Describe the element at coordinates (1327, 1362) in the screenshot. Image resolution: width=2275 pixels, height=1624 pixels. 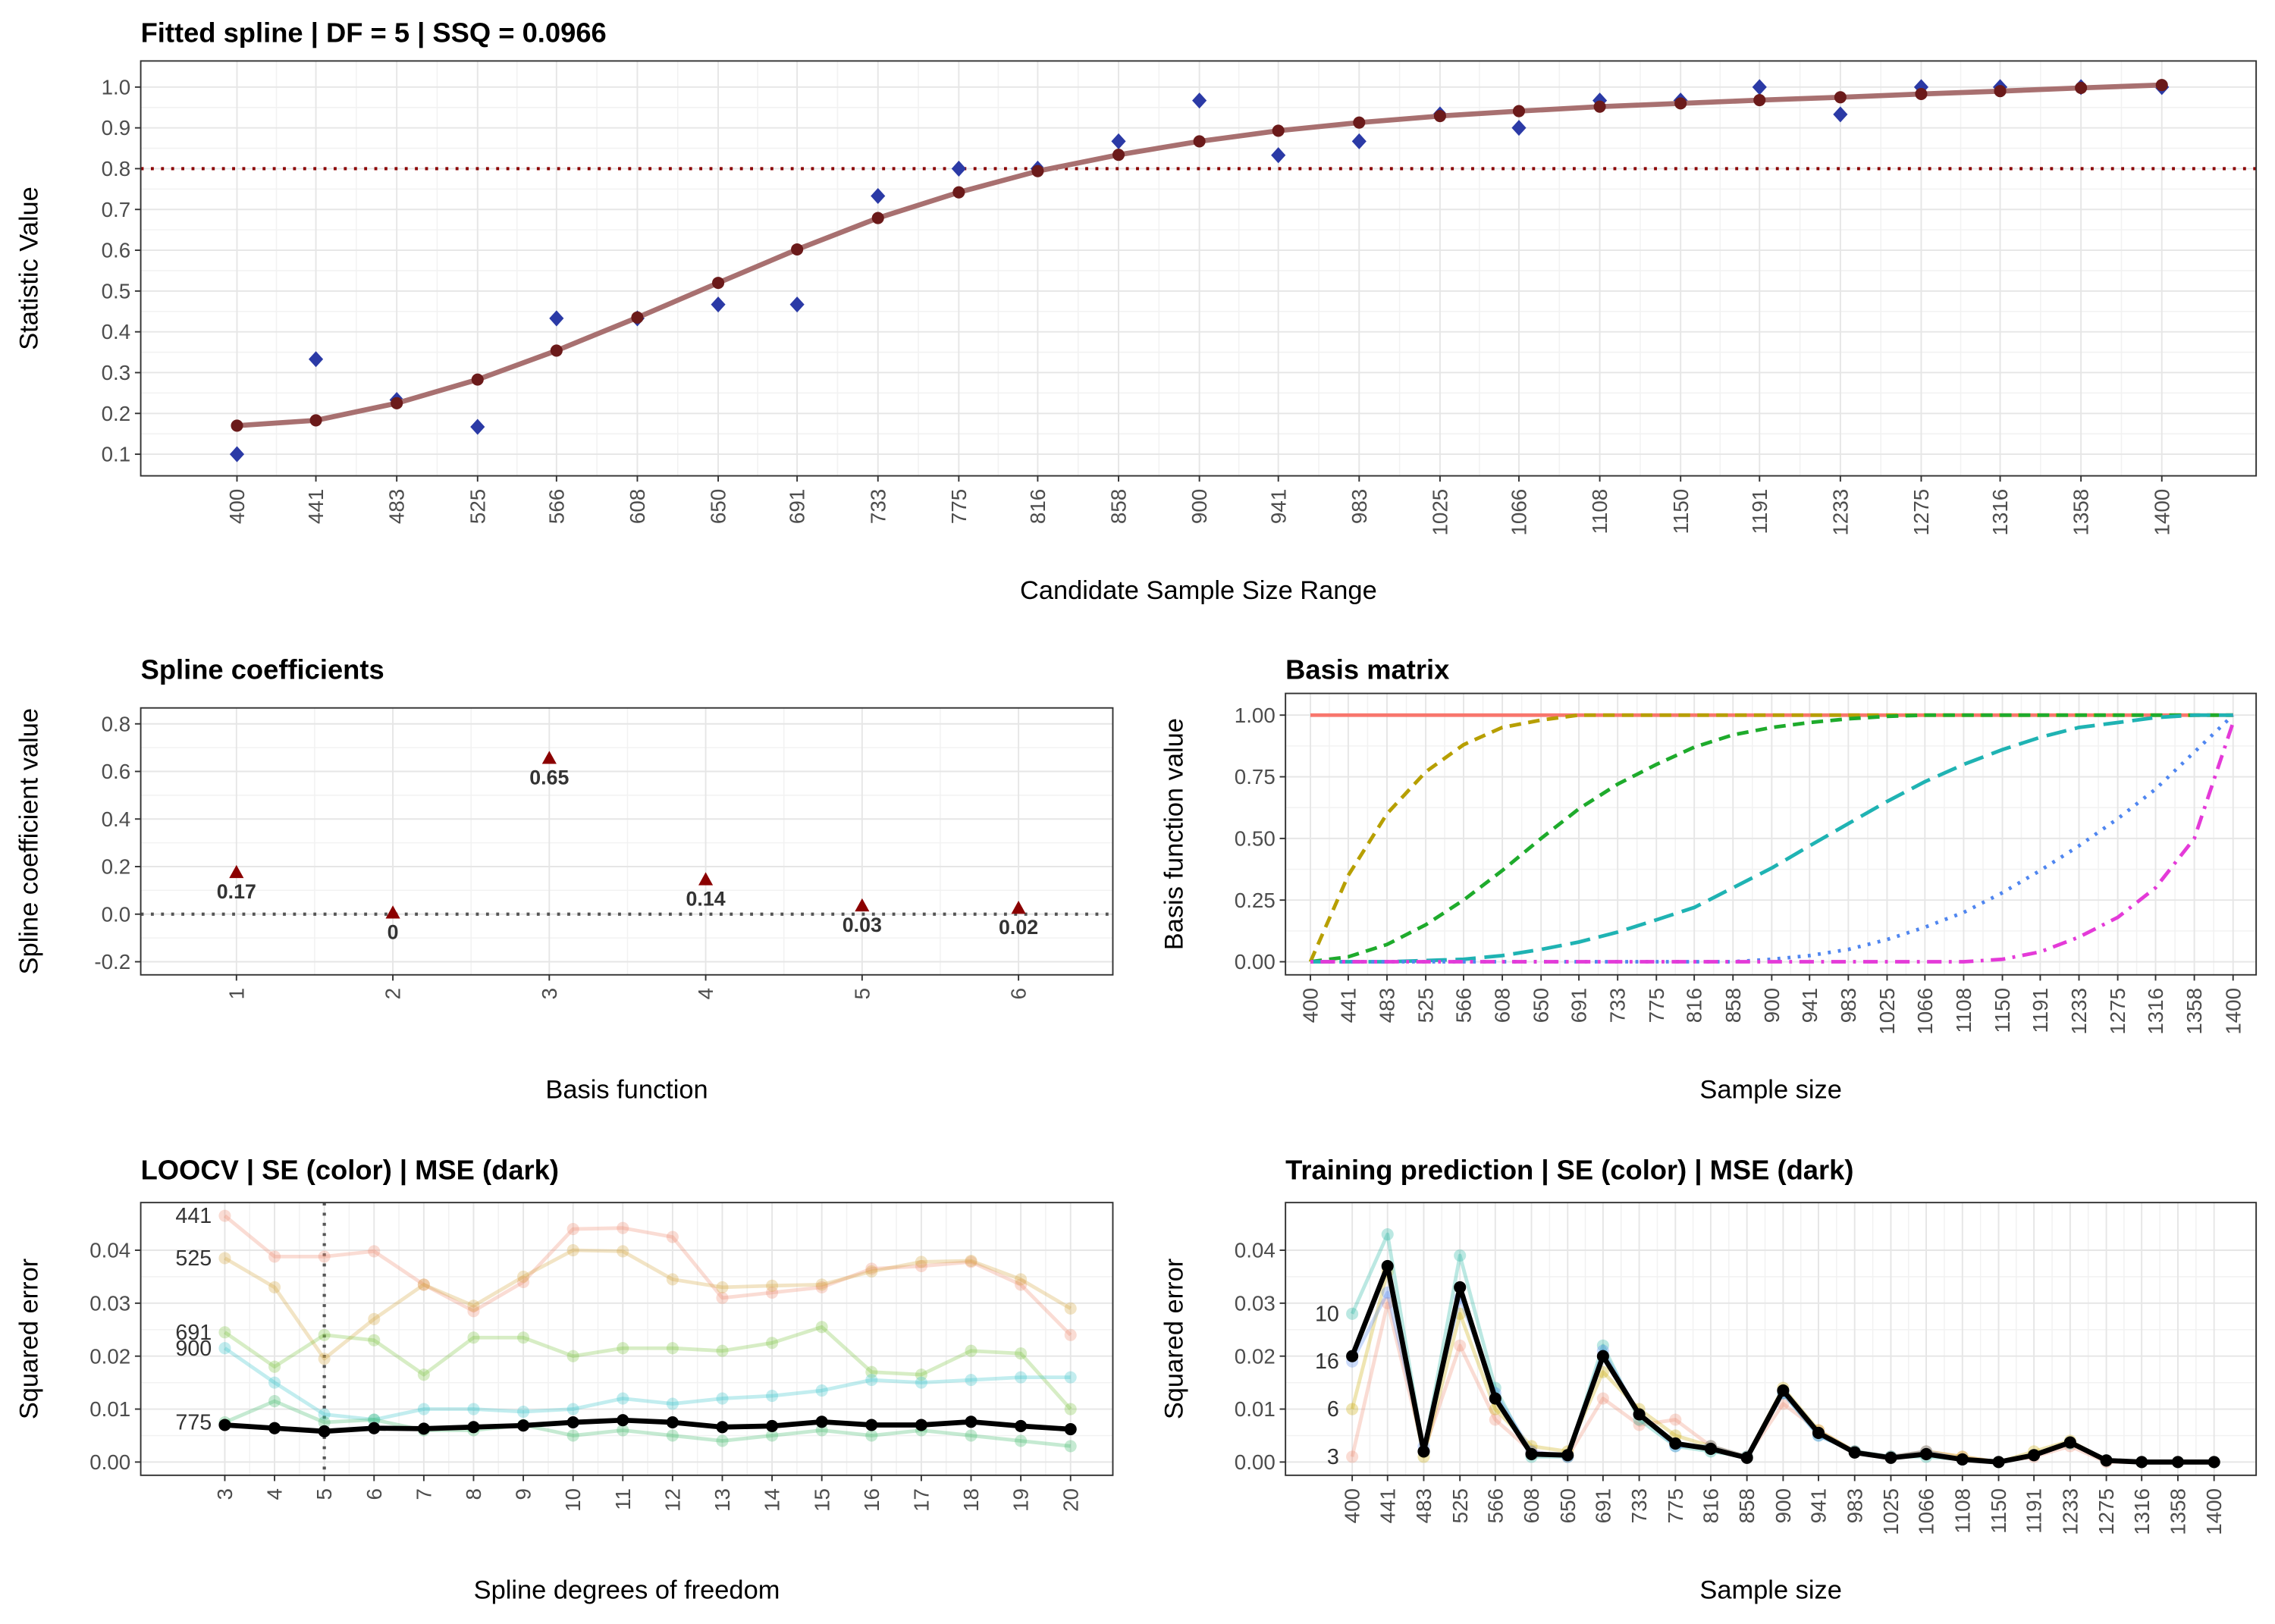
I see `series-label: 16` at that location.